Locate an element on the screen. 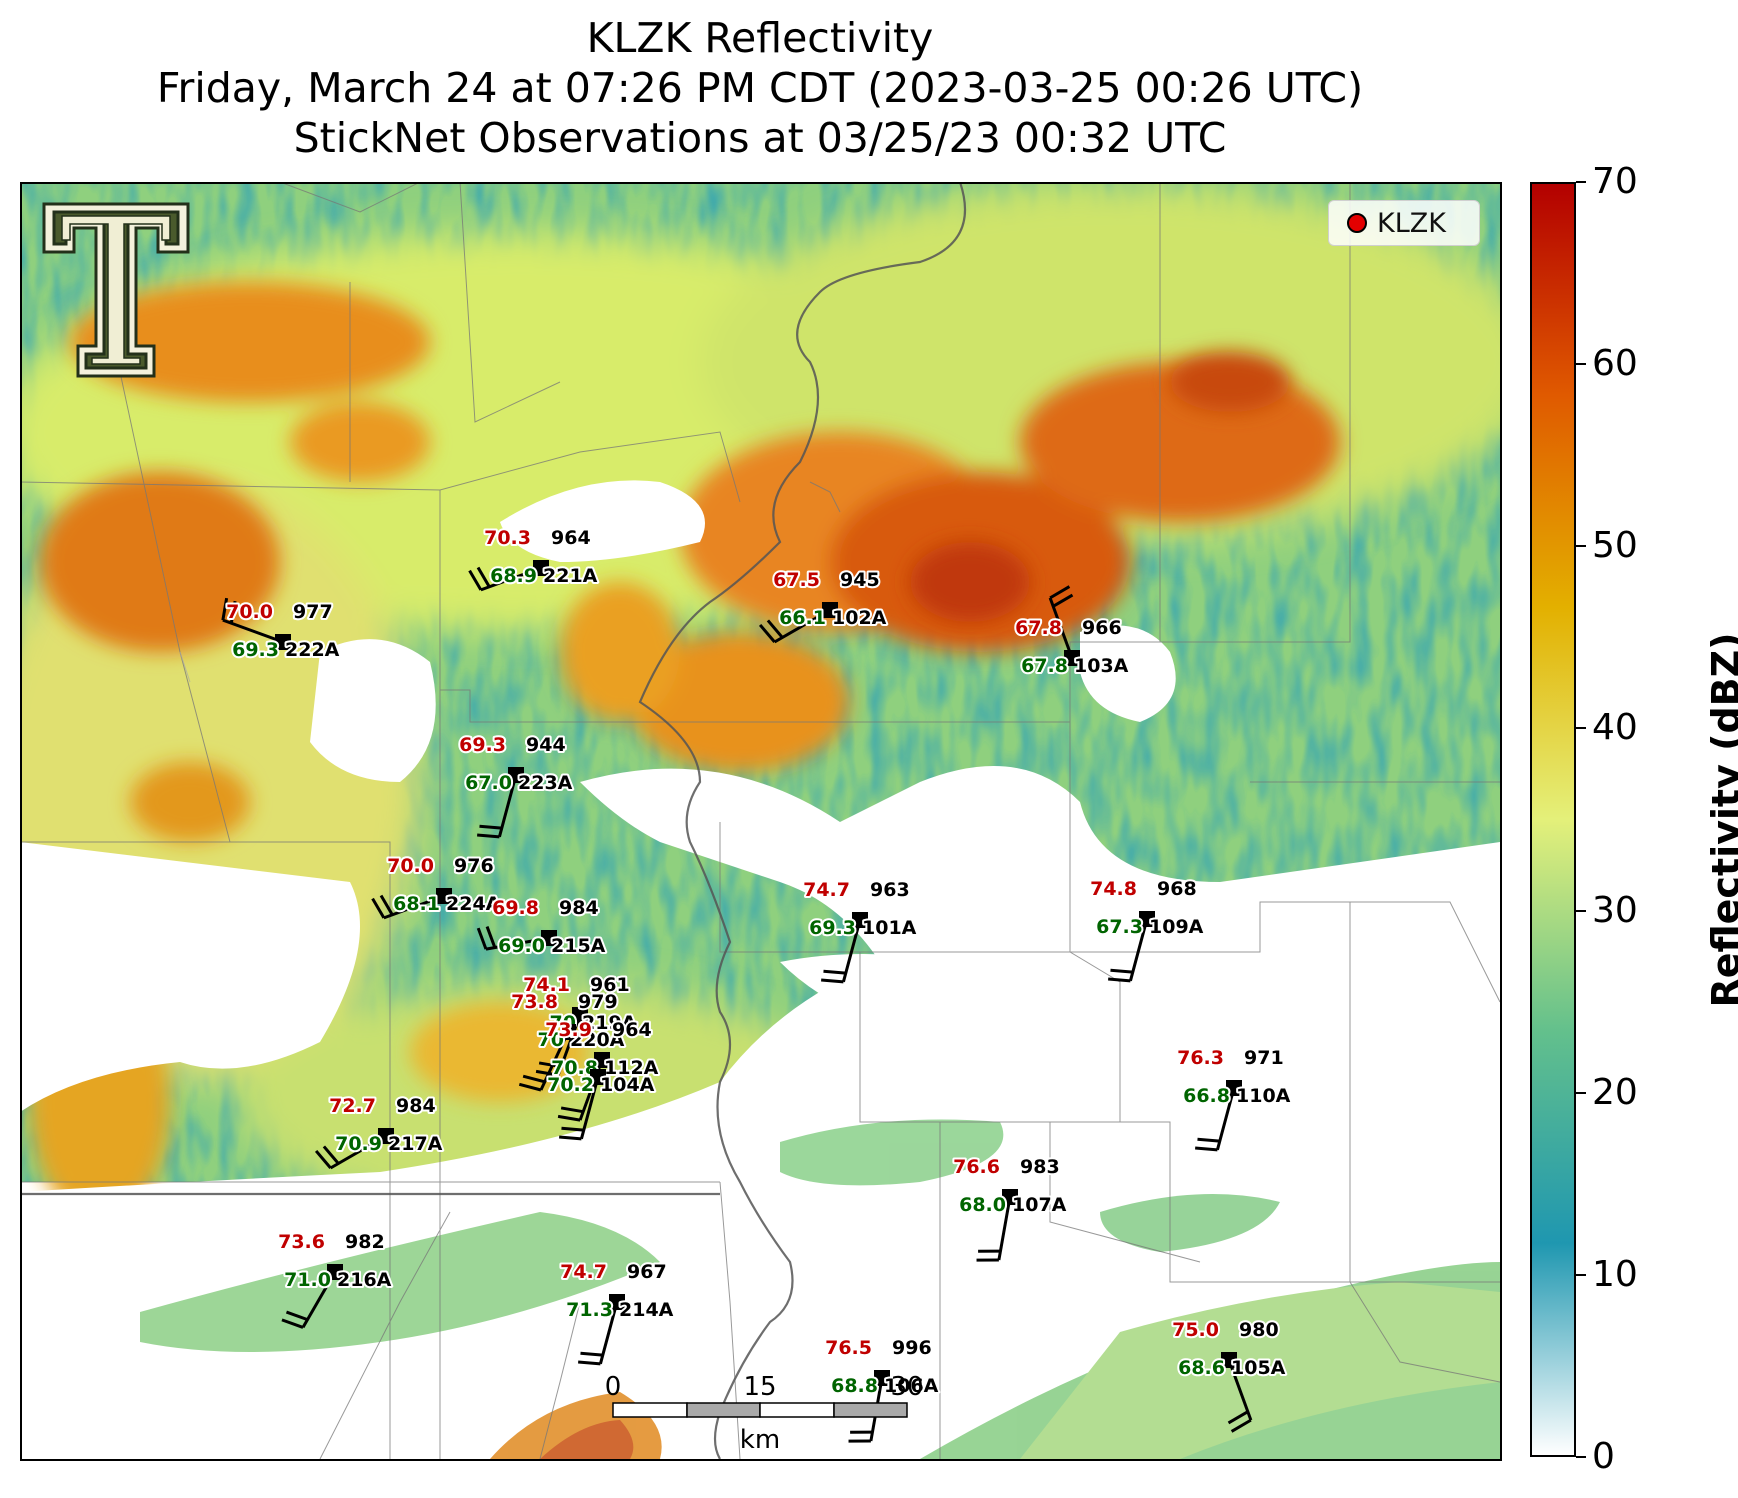  map-legend: KLZK is located at coordinates (1404, 223).